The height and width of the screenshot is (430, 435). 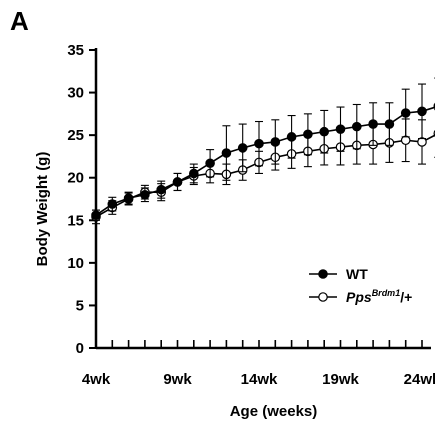 What do you see at coordinates (259, 379) in the screenshot?
I see `x-tick-label: 14wk` at bounding box center [259, 379].